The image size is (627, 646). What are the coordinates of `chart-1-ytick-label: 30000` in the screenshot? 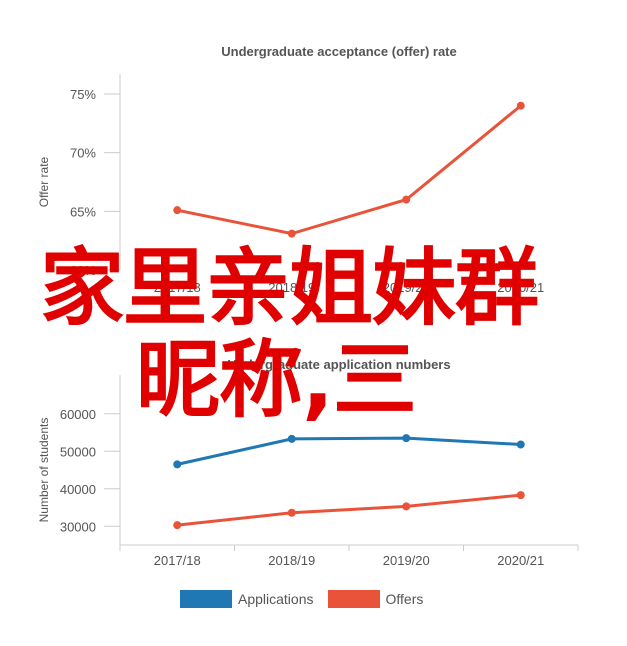 It's located at (78, 526).